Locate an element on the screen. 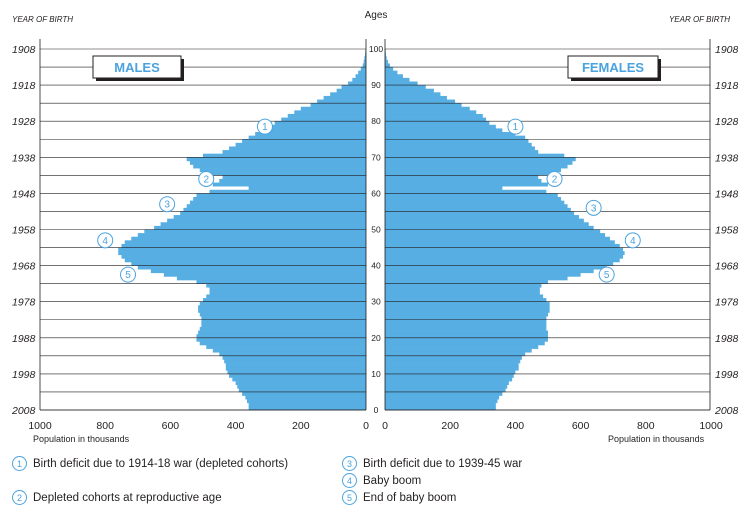 This screenshot has height=506, width=738. right-year-header: YEAR OF BIRTH is located at coordinates (699, 19).